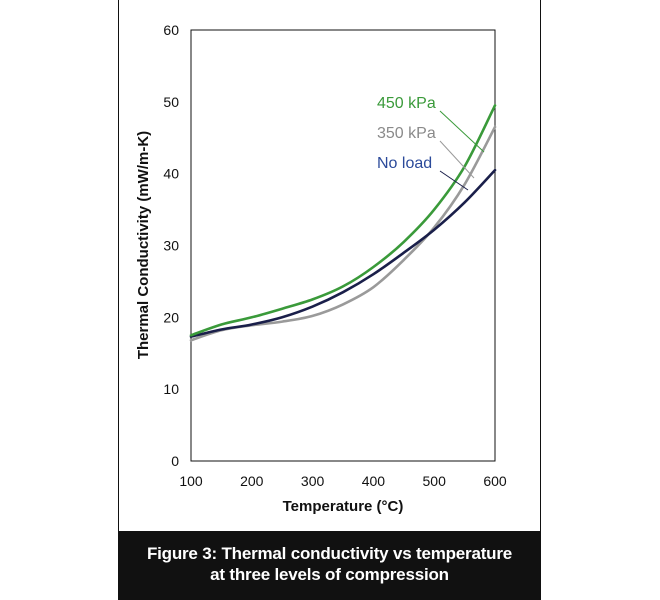 The image size is (660, 600). Describe the element at coordinates (495, 481) in the screenshot. I see `x-tick-label: 600` at that location.